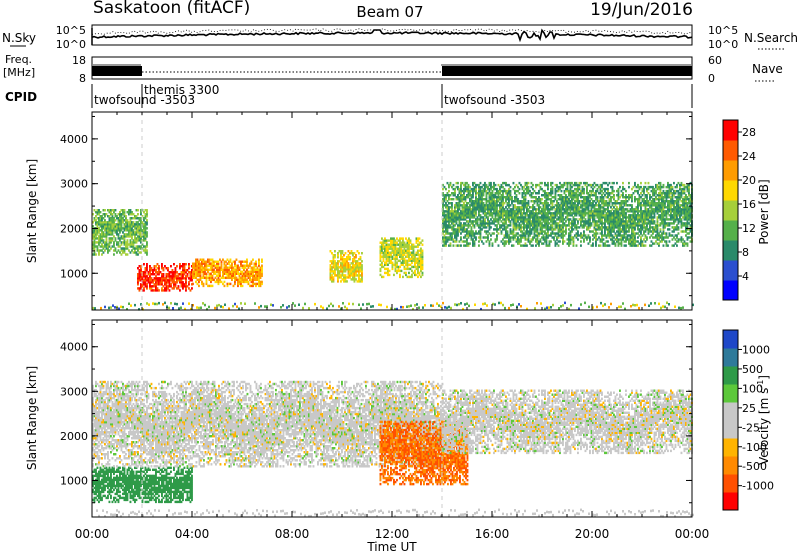 Image resolution: width=800 pixels, height=554 pixels. I want to click on freq-label-2: [MHz], so click(19, 72).